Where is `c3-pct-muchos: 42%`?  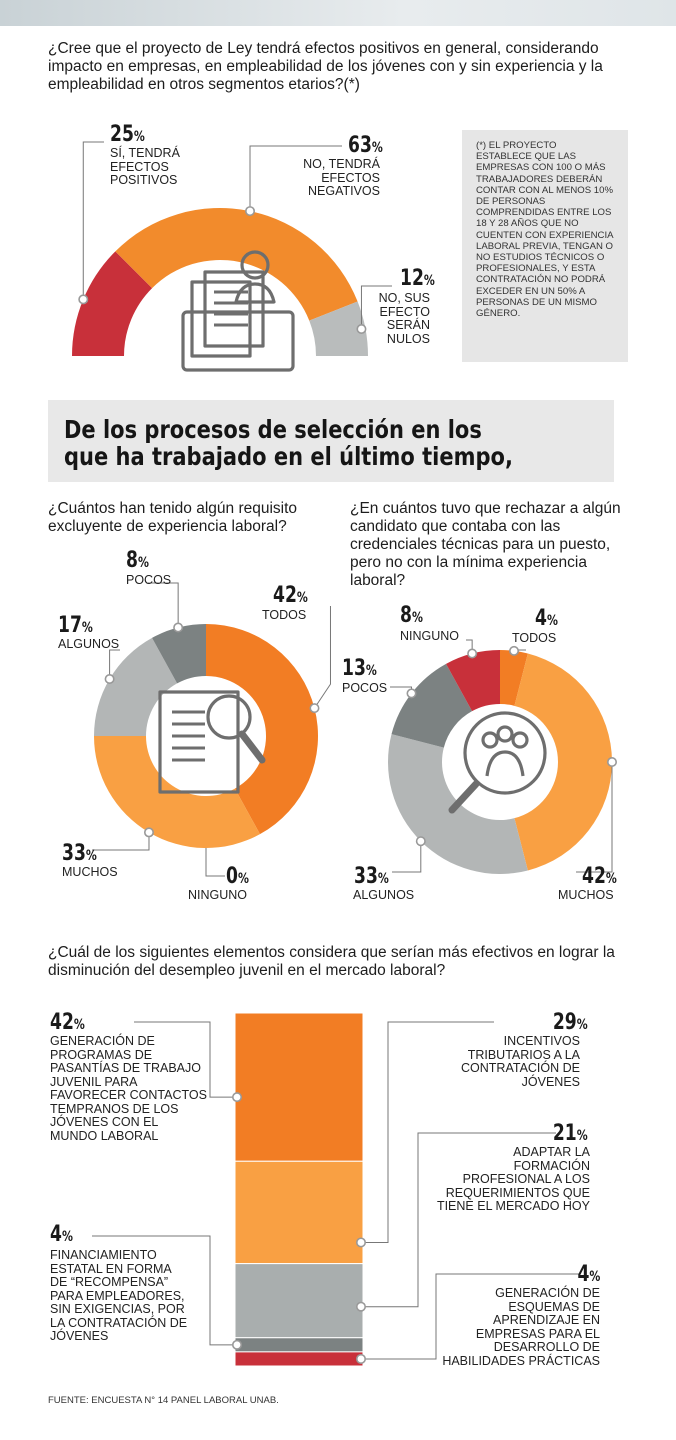 c3-pct-muchos: 42% is located at coordinates (599, 876).